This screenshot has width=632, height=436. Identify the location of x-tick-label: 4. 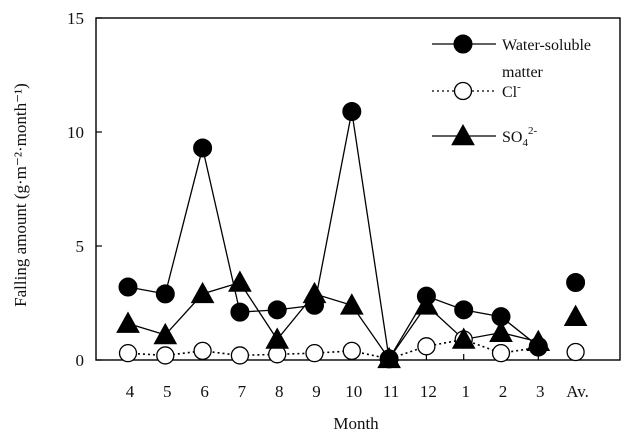
(130, 391).